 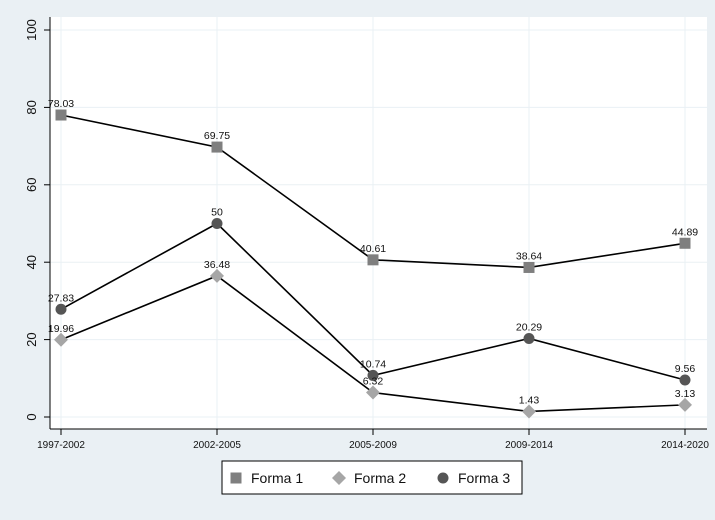 I want to click on data-label: 69.75, so click(x=217, y=136).